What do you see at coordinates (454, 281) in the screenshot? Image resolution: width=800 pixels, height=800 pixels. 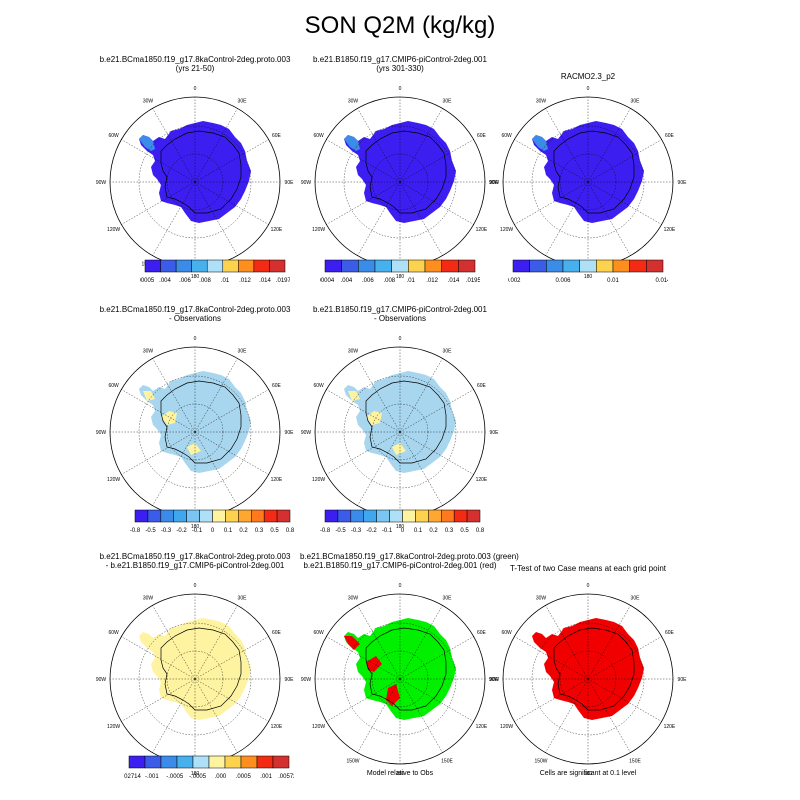 I see `colorbar-label: .014` at bounding box center [454, 281].